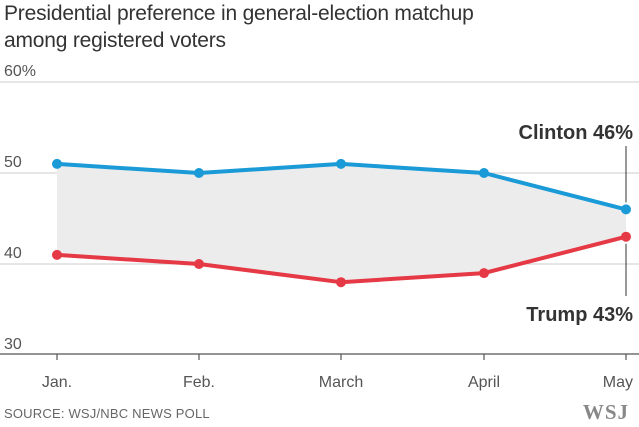 This screenshot has width=639, height=427. What do you see at coordinates (605, 412) in the screenshot?
I see `wsj-logo: WSJ` at bounding box center [605, 412].